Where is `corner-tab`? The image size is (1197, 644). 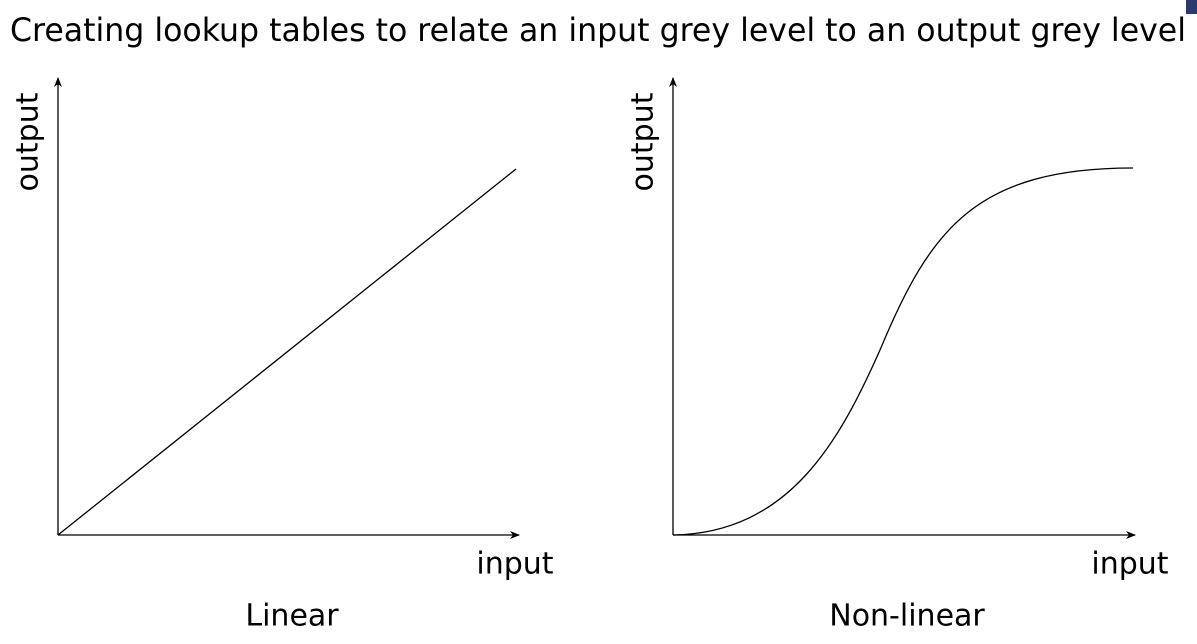 corner-tab is located at coordinates (1191, 7).